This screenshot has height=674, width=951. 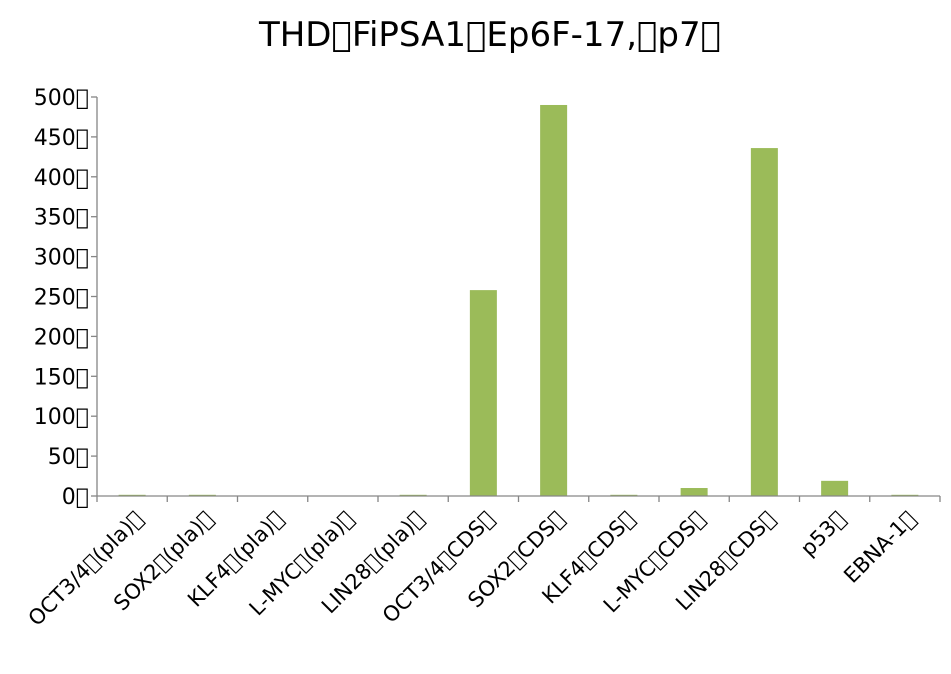 What do you see at coordinates (61, 218) in the screenshot?
I see `y-tick-label: 350 ` at bounding box center [61, 218].